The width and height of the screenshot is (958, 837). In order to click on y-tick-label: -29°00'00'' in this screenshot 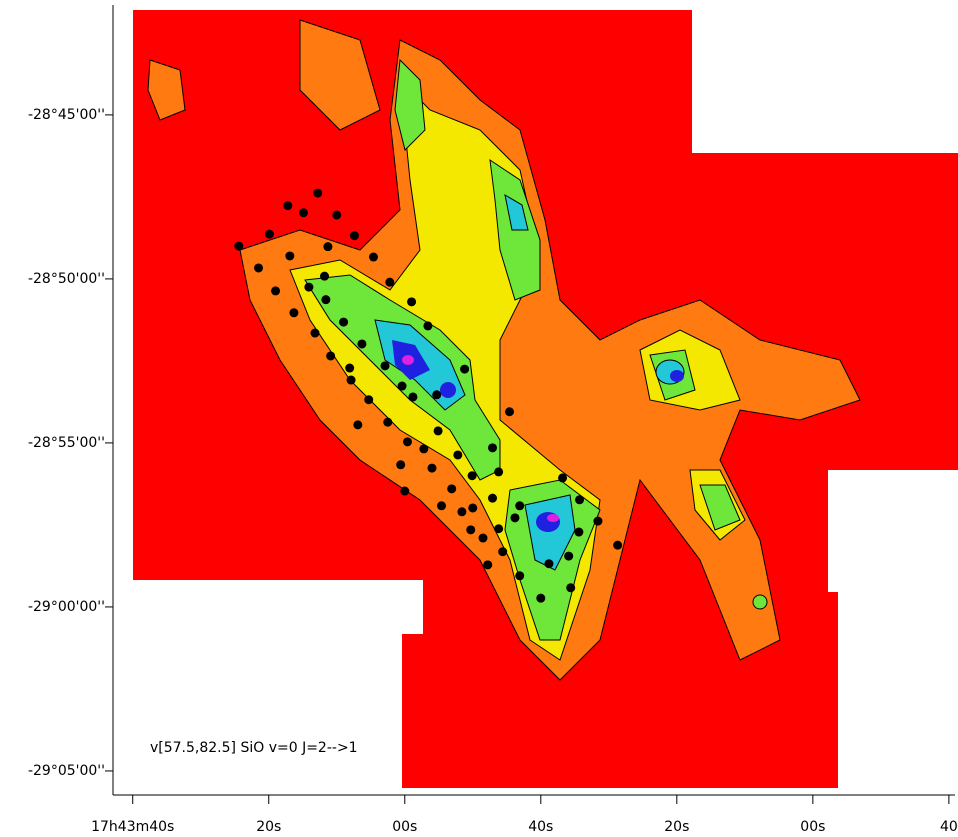, I will do `click(66, 607)`.